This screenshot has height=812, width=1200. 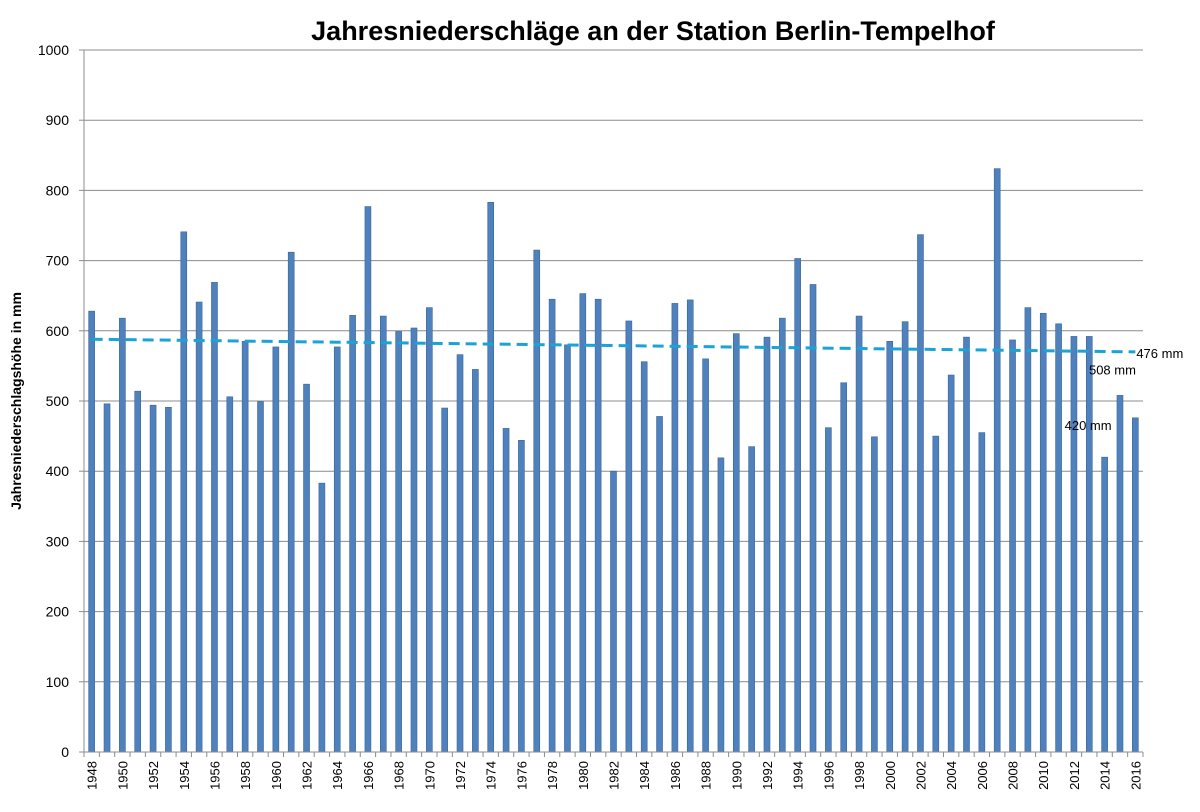 I want to click on x-tick-label: 1950, so click(x=122, y=775).